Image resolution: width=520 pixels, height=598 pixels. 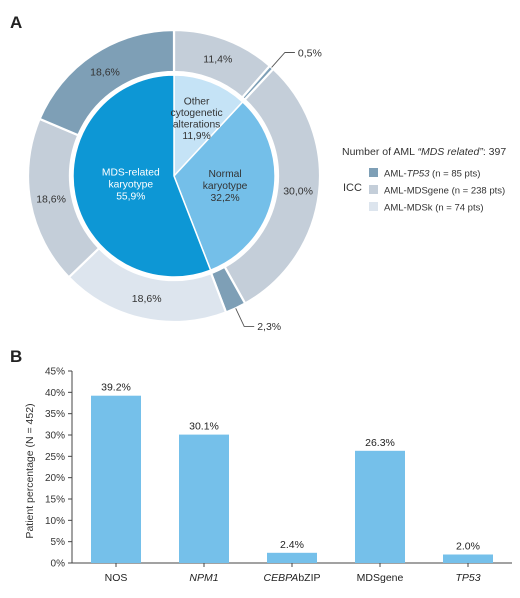 I want to click on inner-slice-label: MDS-related karyotype 55,9%, so click(x=131, y=185).